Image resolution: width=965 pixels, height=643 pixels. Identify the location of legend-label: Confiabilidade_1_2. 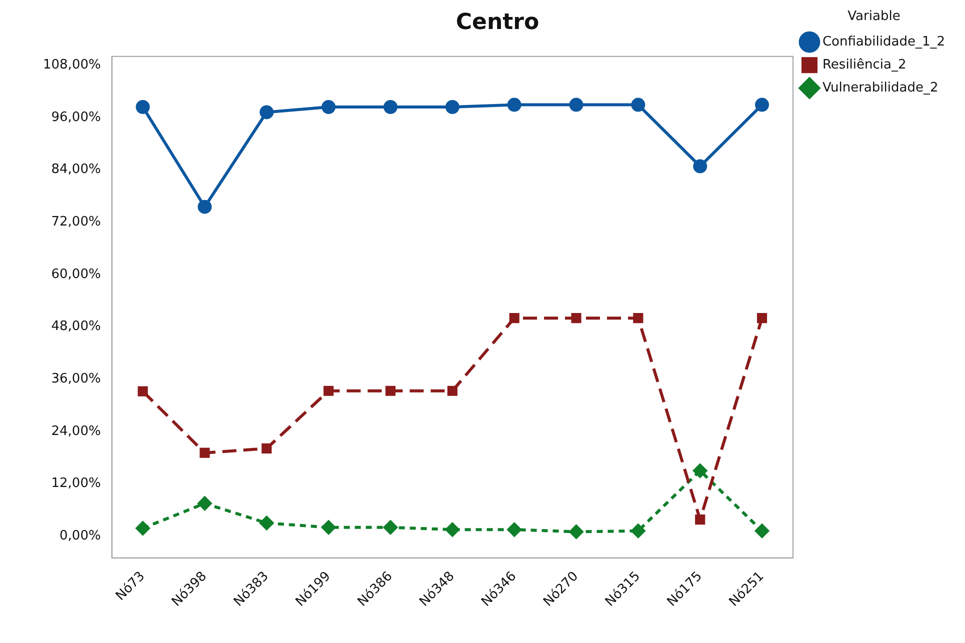
(884, 42).